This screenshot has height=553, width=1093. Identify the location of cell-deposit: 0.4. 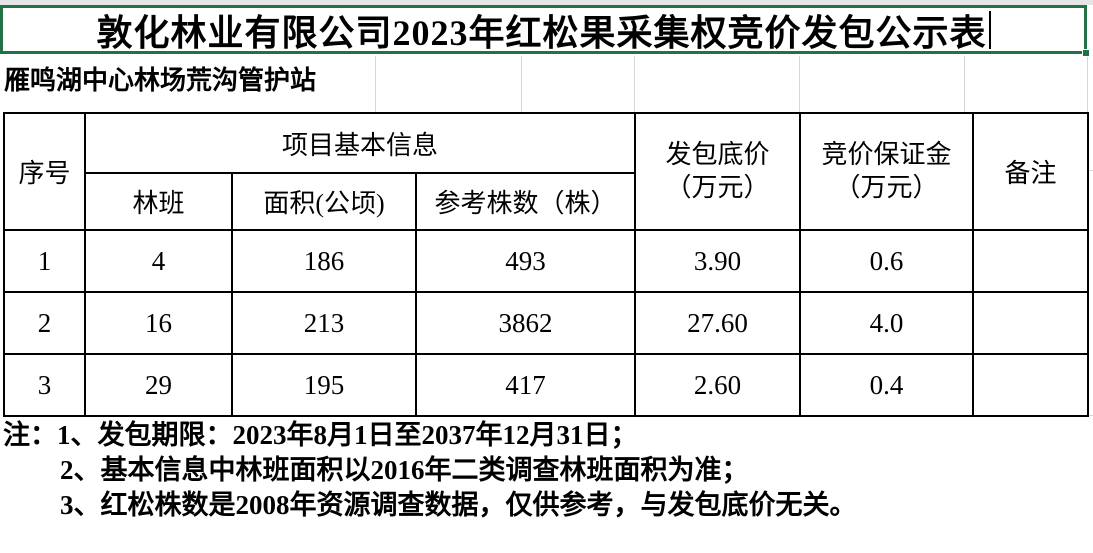
(886, 385).